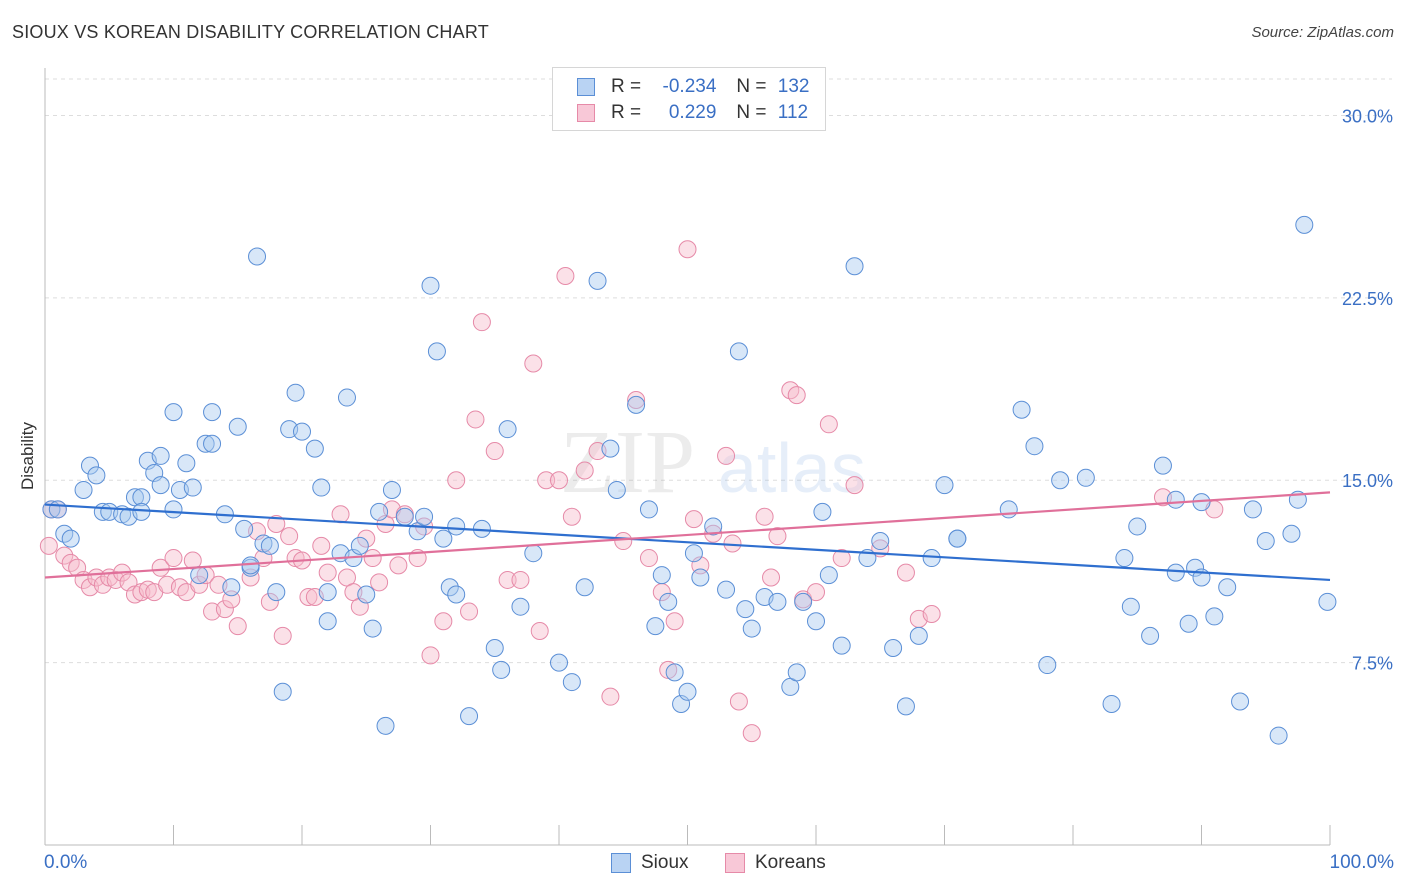 The image size is (1406, 892). Describe the element at coordinates (751, 112) in the screenshot. I see `legend-n-label: N =` at that location.